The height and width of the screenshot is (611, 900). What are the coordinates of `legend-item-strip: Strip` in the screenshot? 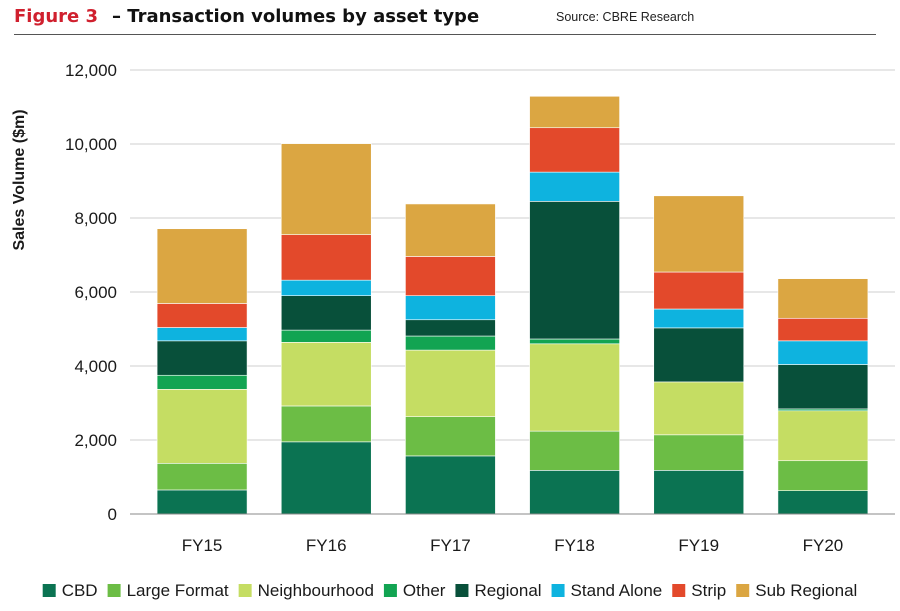 It's located at (699, 590).